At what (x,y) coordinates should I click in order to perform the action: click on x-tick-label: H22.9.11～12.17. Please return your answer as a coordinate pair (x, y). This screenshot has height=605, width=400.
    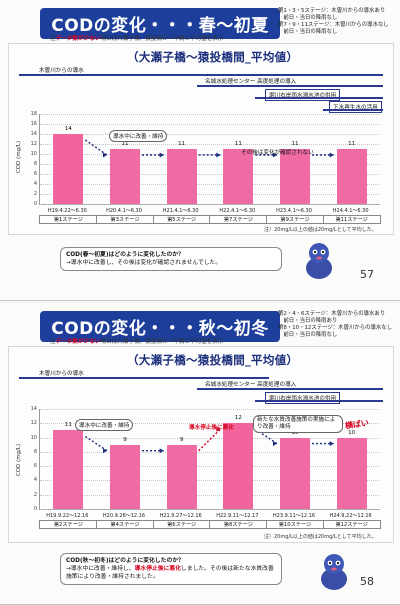
    Looking at the image, I should click on (237, 516).